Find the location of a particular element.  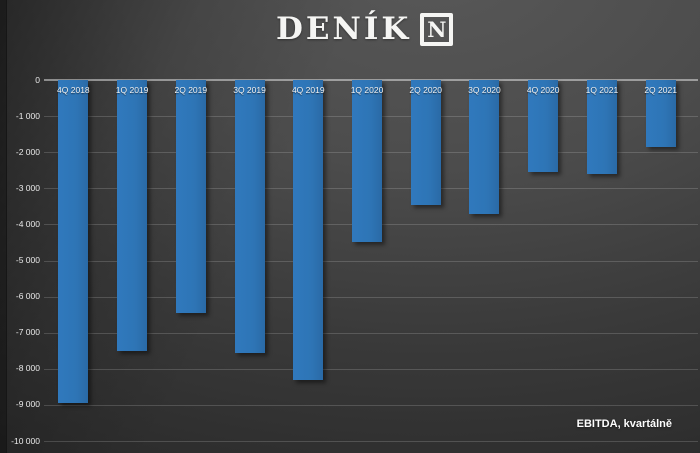

bar-1q-2020 is located at coordinates (367, 161).